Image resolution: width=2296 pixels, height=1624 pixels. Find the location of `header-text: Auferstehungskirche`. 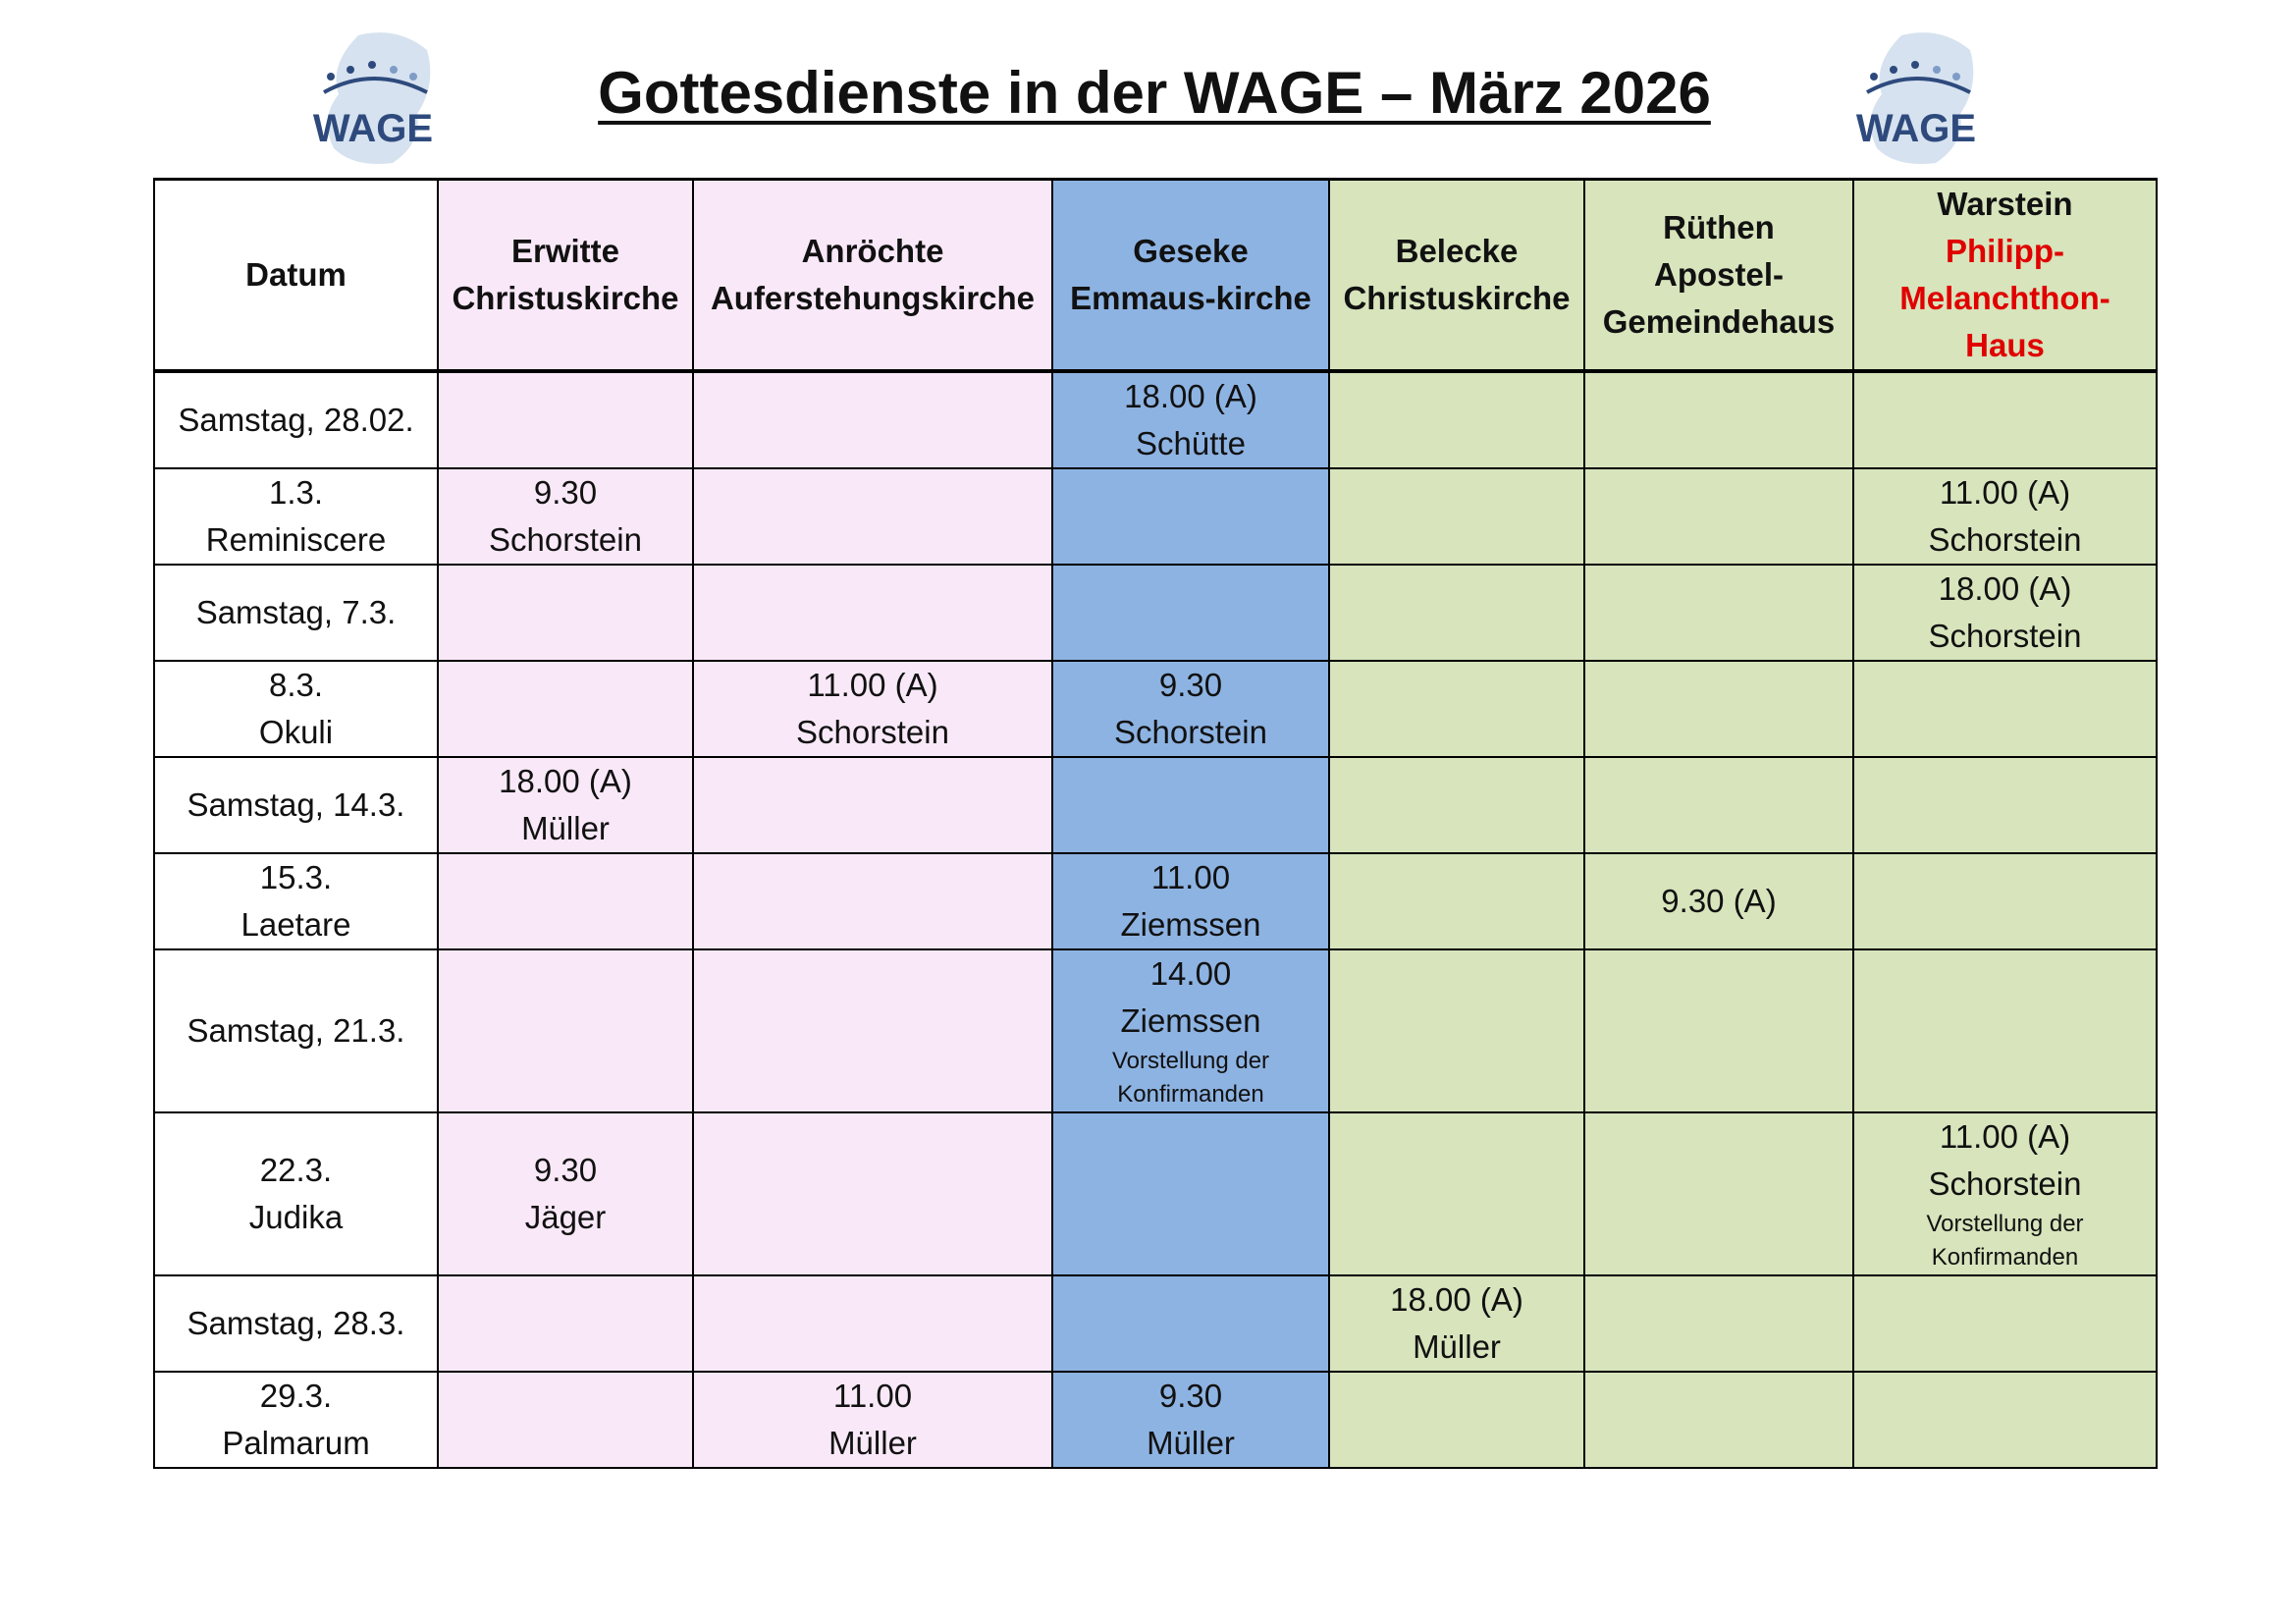

header-text: Auferstehungskirche is located at coordinates (873, 298).